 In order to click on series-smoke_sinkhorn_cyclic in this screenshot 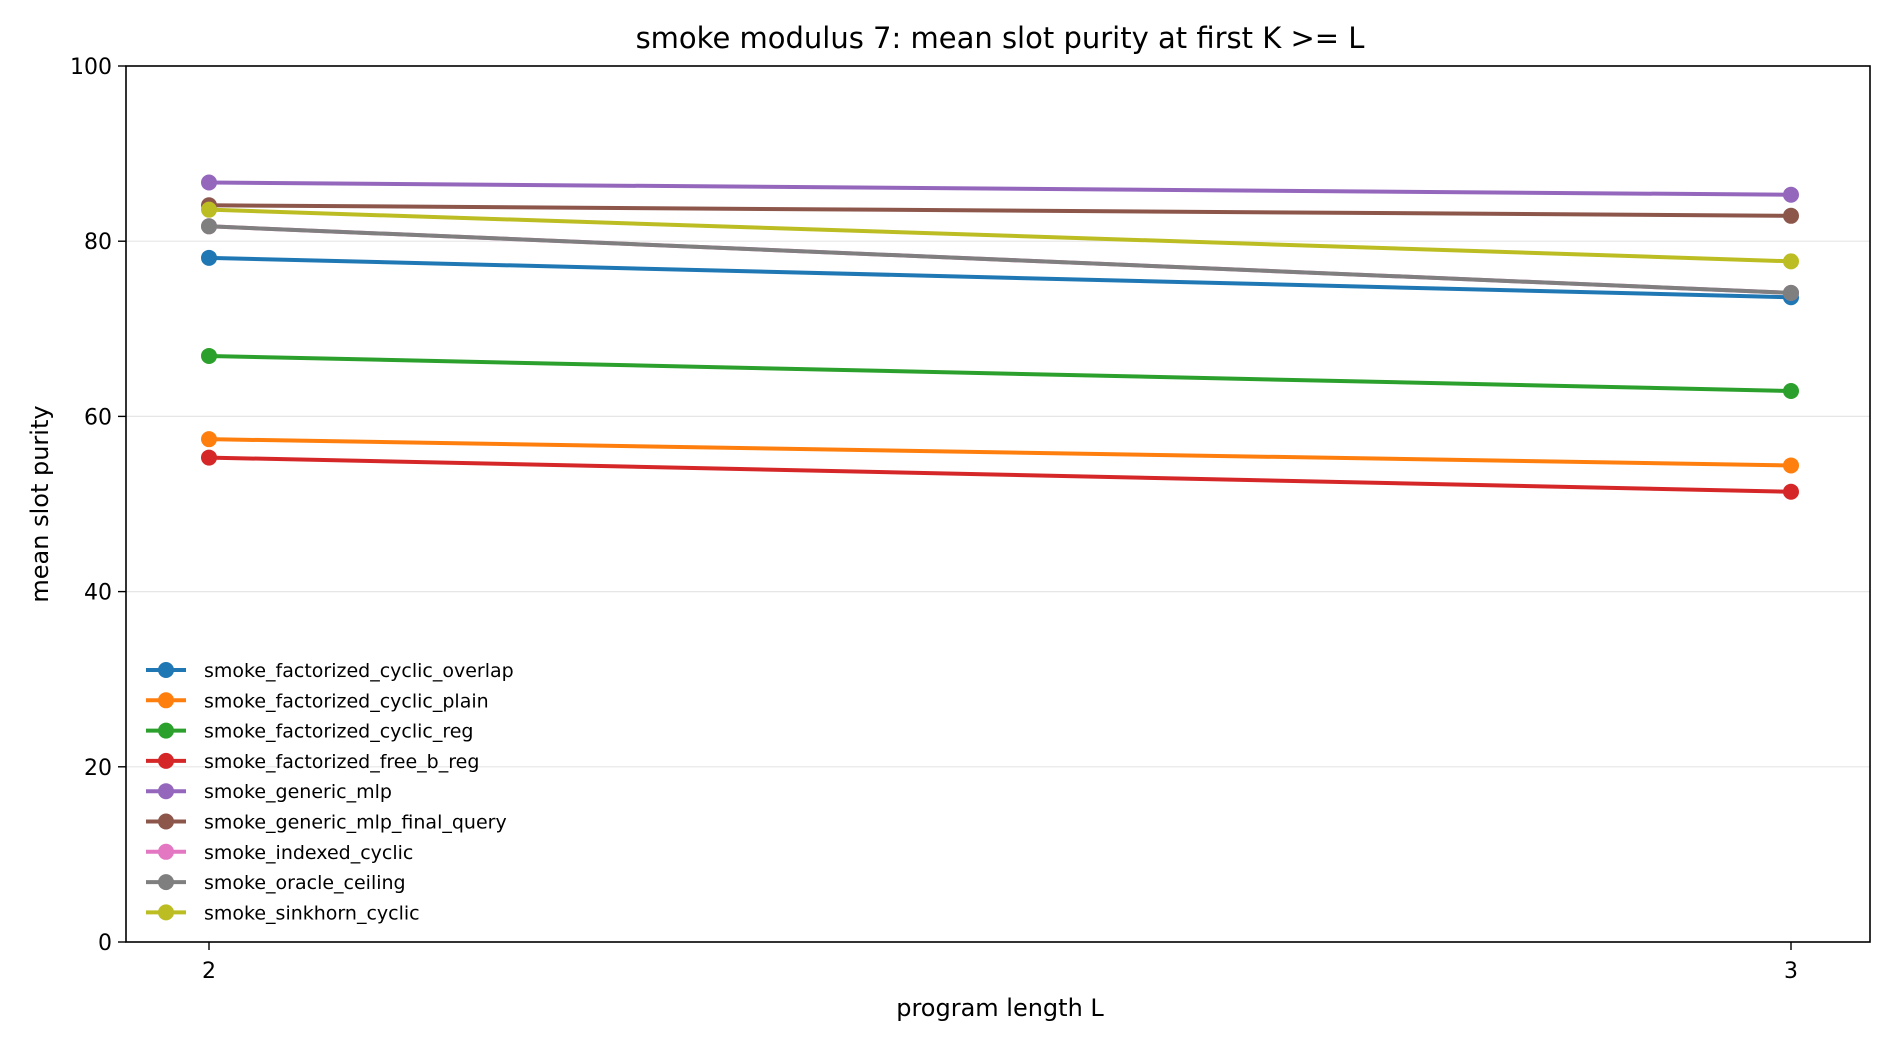, I will do `click(1000, 235)`.